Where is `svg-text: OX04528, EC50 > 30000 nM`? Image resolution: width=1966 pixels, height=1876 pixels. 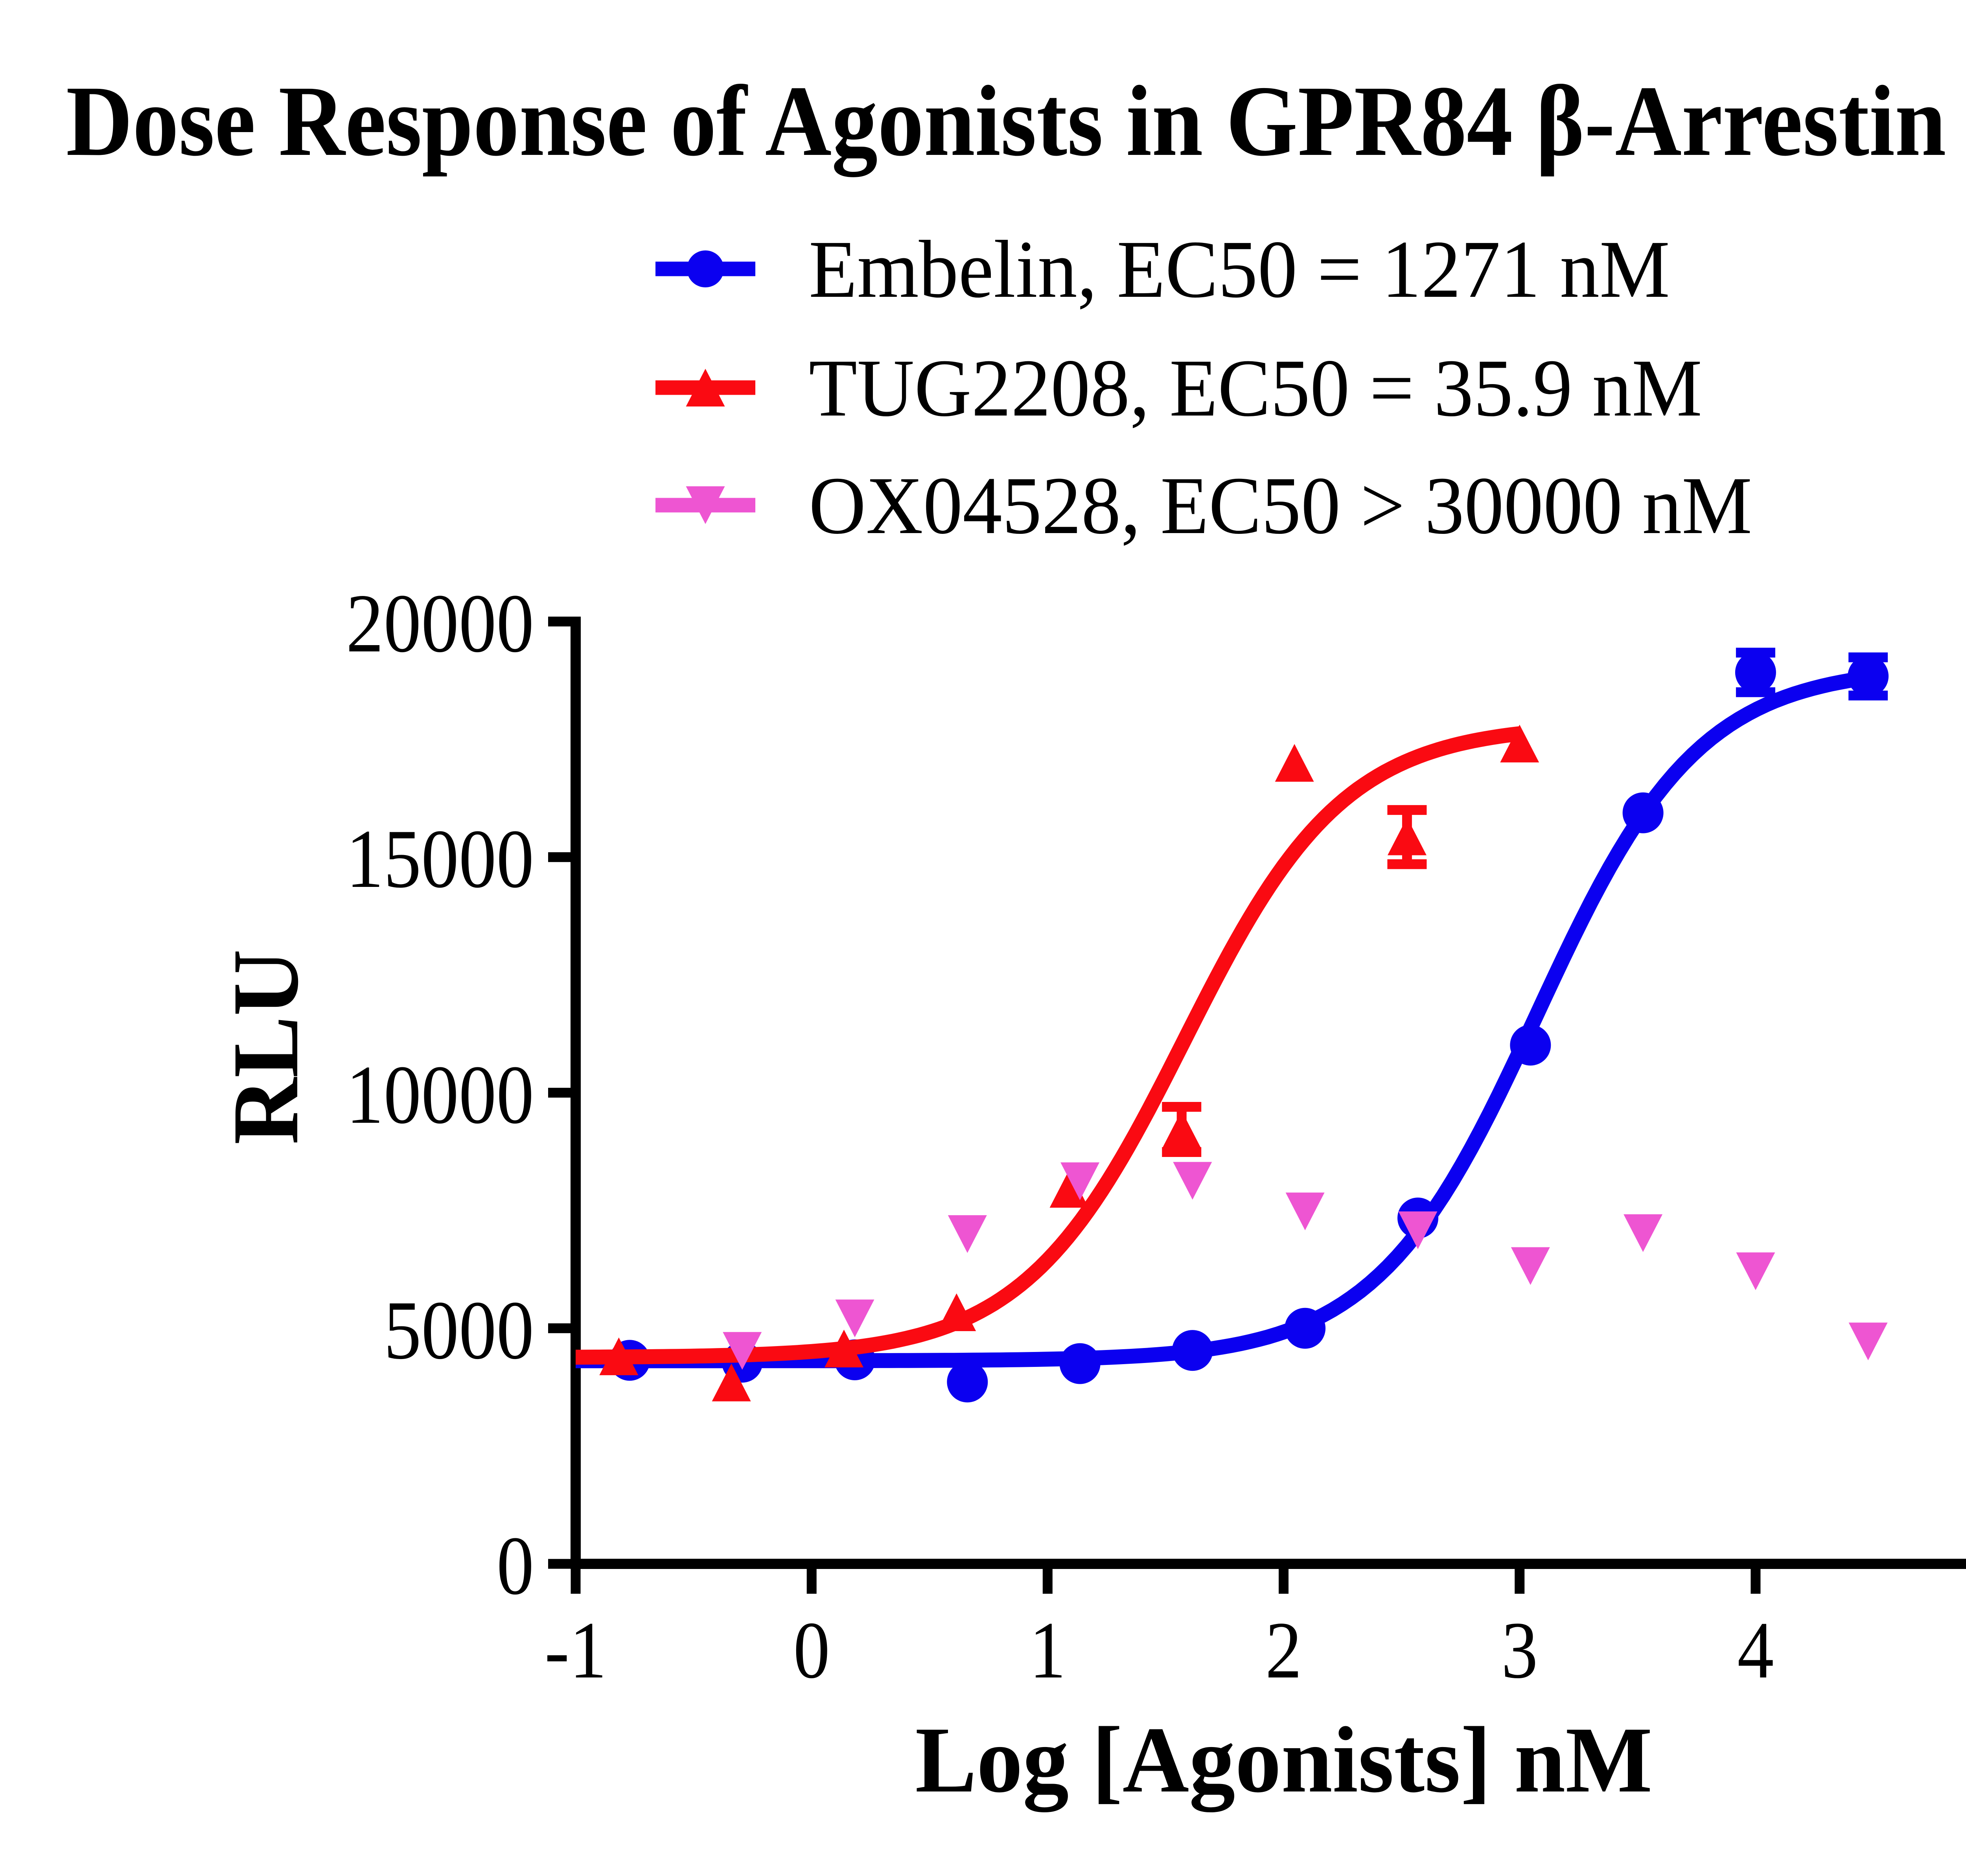 svg-text: OX04528, EC50 > 30000 nM is located at coordinates (1281, 505).